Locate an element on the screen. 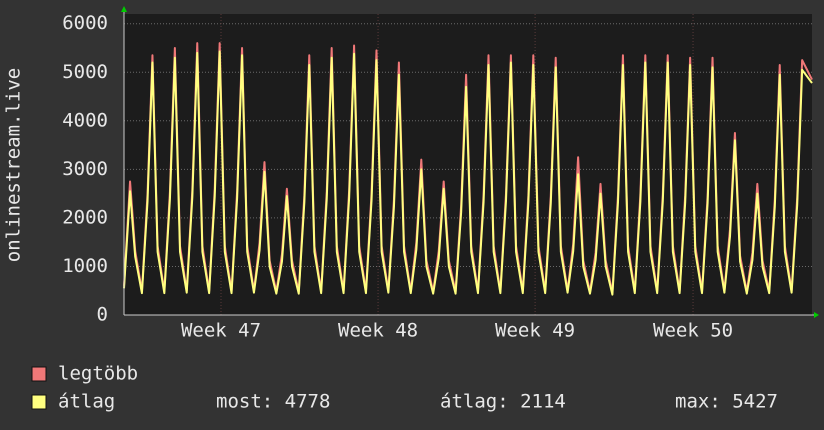 This screenshot has height=430, width=824. y-arrow is located at coordinates (124, 9).